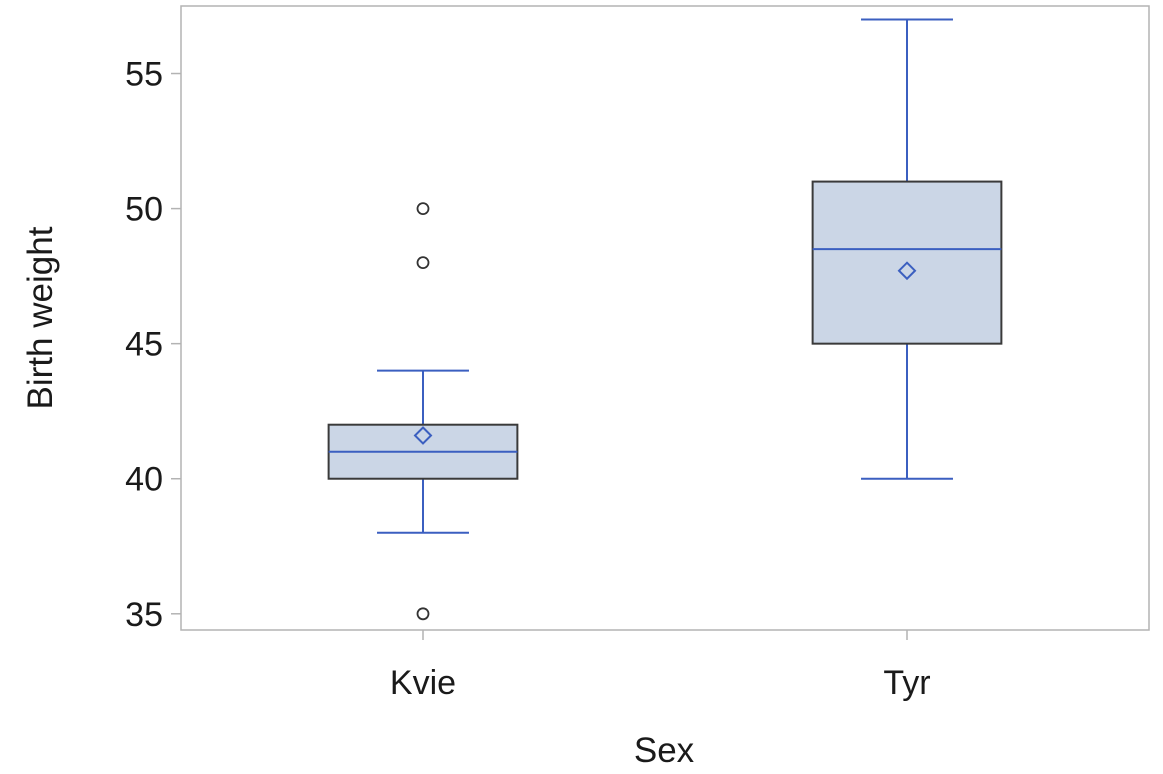  What do you see at coordinates (907, 249) in the screenshot?
I see `box-group-tyr` at bounding box center [907, 249].